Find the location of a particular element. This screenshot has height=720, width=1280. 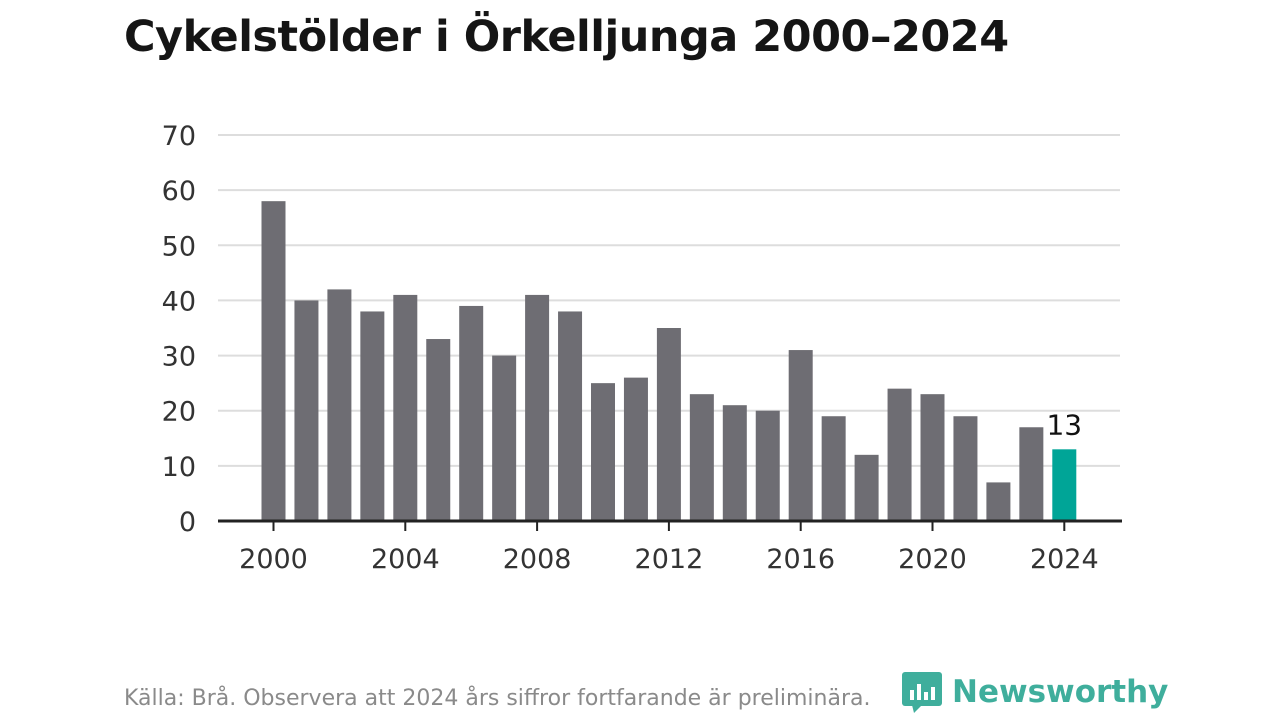

bar-2017 is located at coordinates (833, 468).